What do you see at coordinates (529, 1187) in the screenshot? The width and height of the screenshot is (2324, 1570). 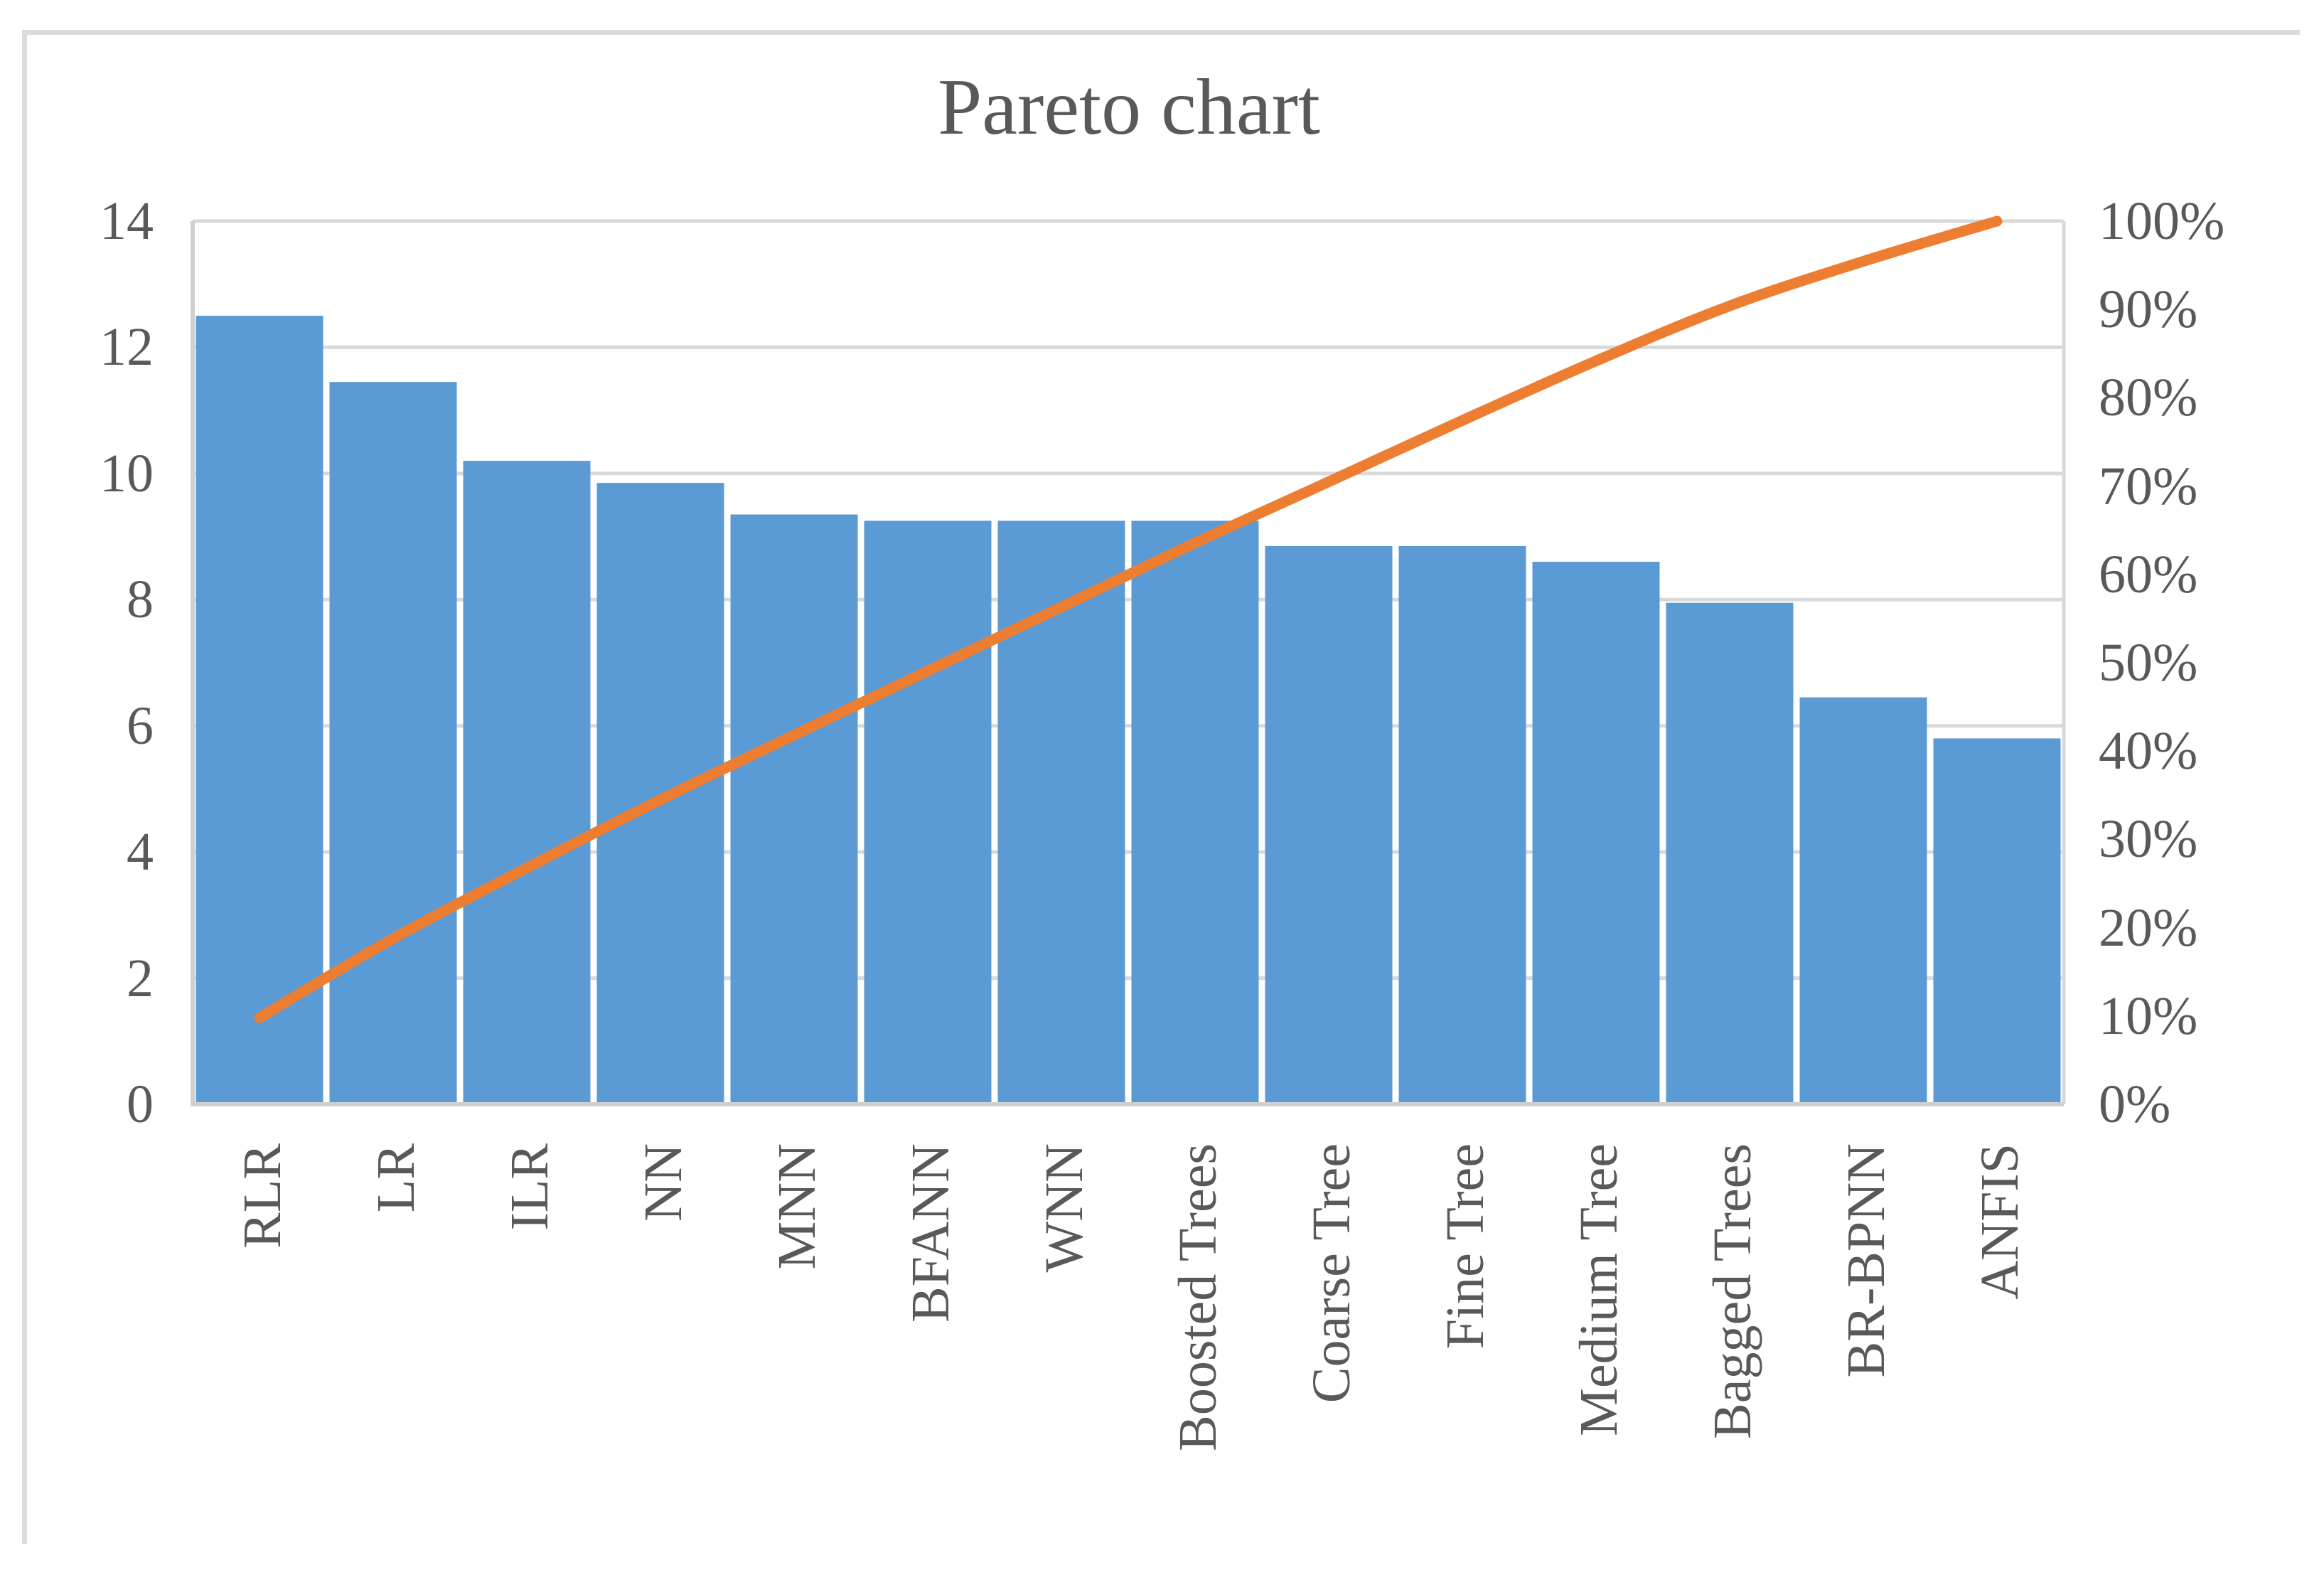 I see `category-label-ilr: ILR` at bounding box center [529, 1187].